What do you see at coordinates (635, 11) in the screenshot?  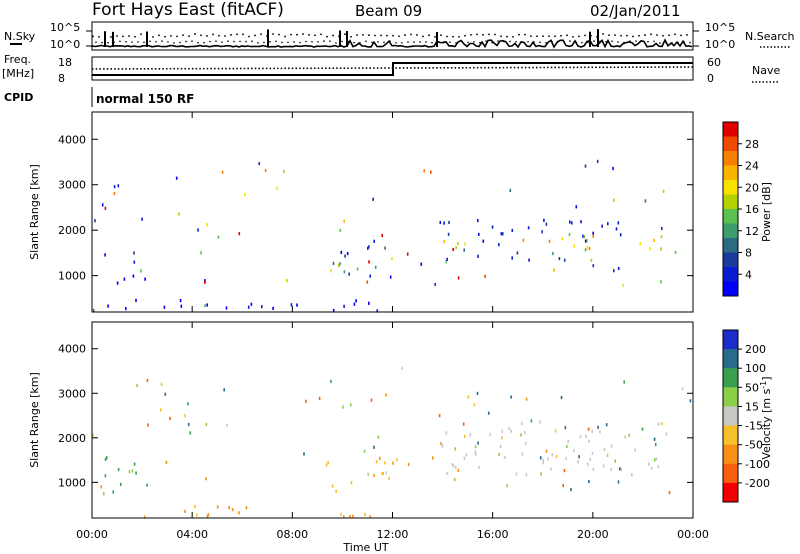 I see `date-label: 02/Jan/2011` at bounding box center [635, 11].